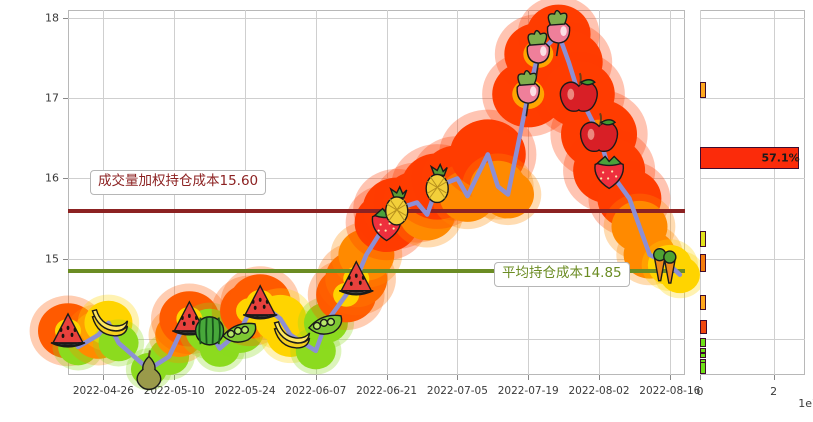 The height and width of the screenshot is (422, 813). What do you see at coordinates (52, 18) in the screenshot?
I see `y-tick-label: 18` at bounding box center [52, 18].